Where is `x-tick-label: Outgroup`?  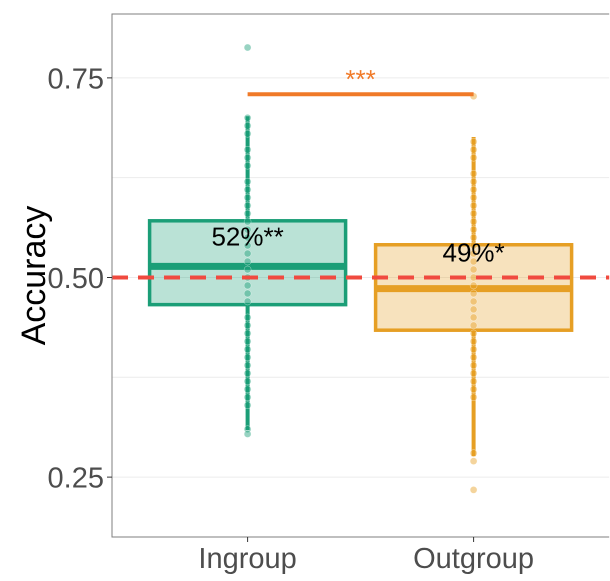 x-tick-label: Outgroup is located at coordinates (473, 559).